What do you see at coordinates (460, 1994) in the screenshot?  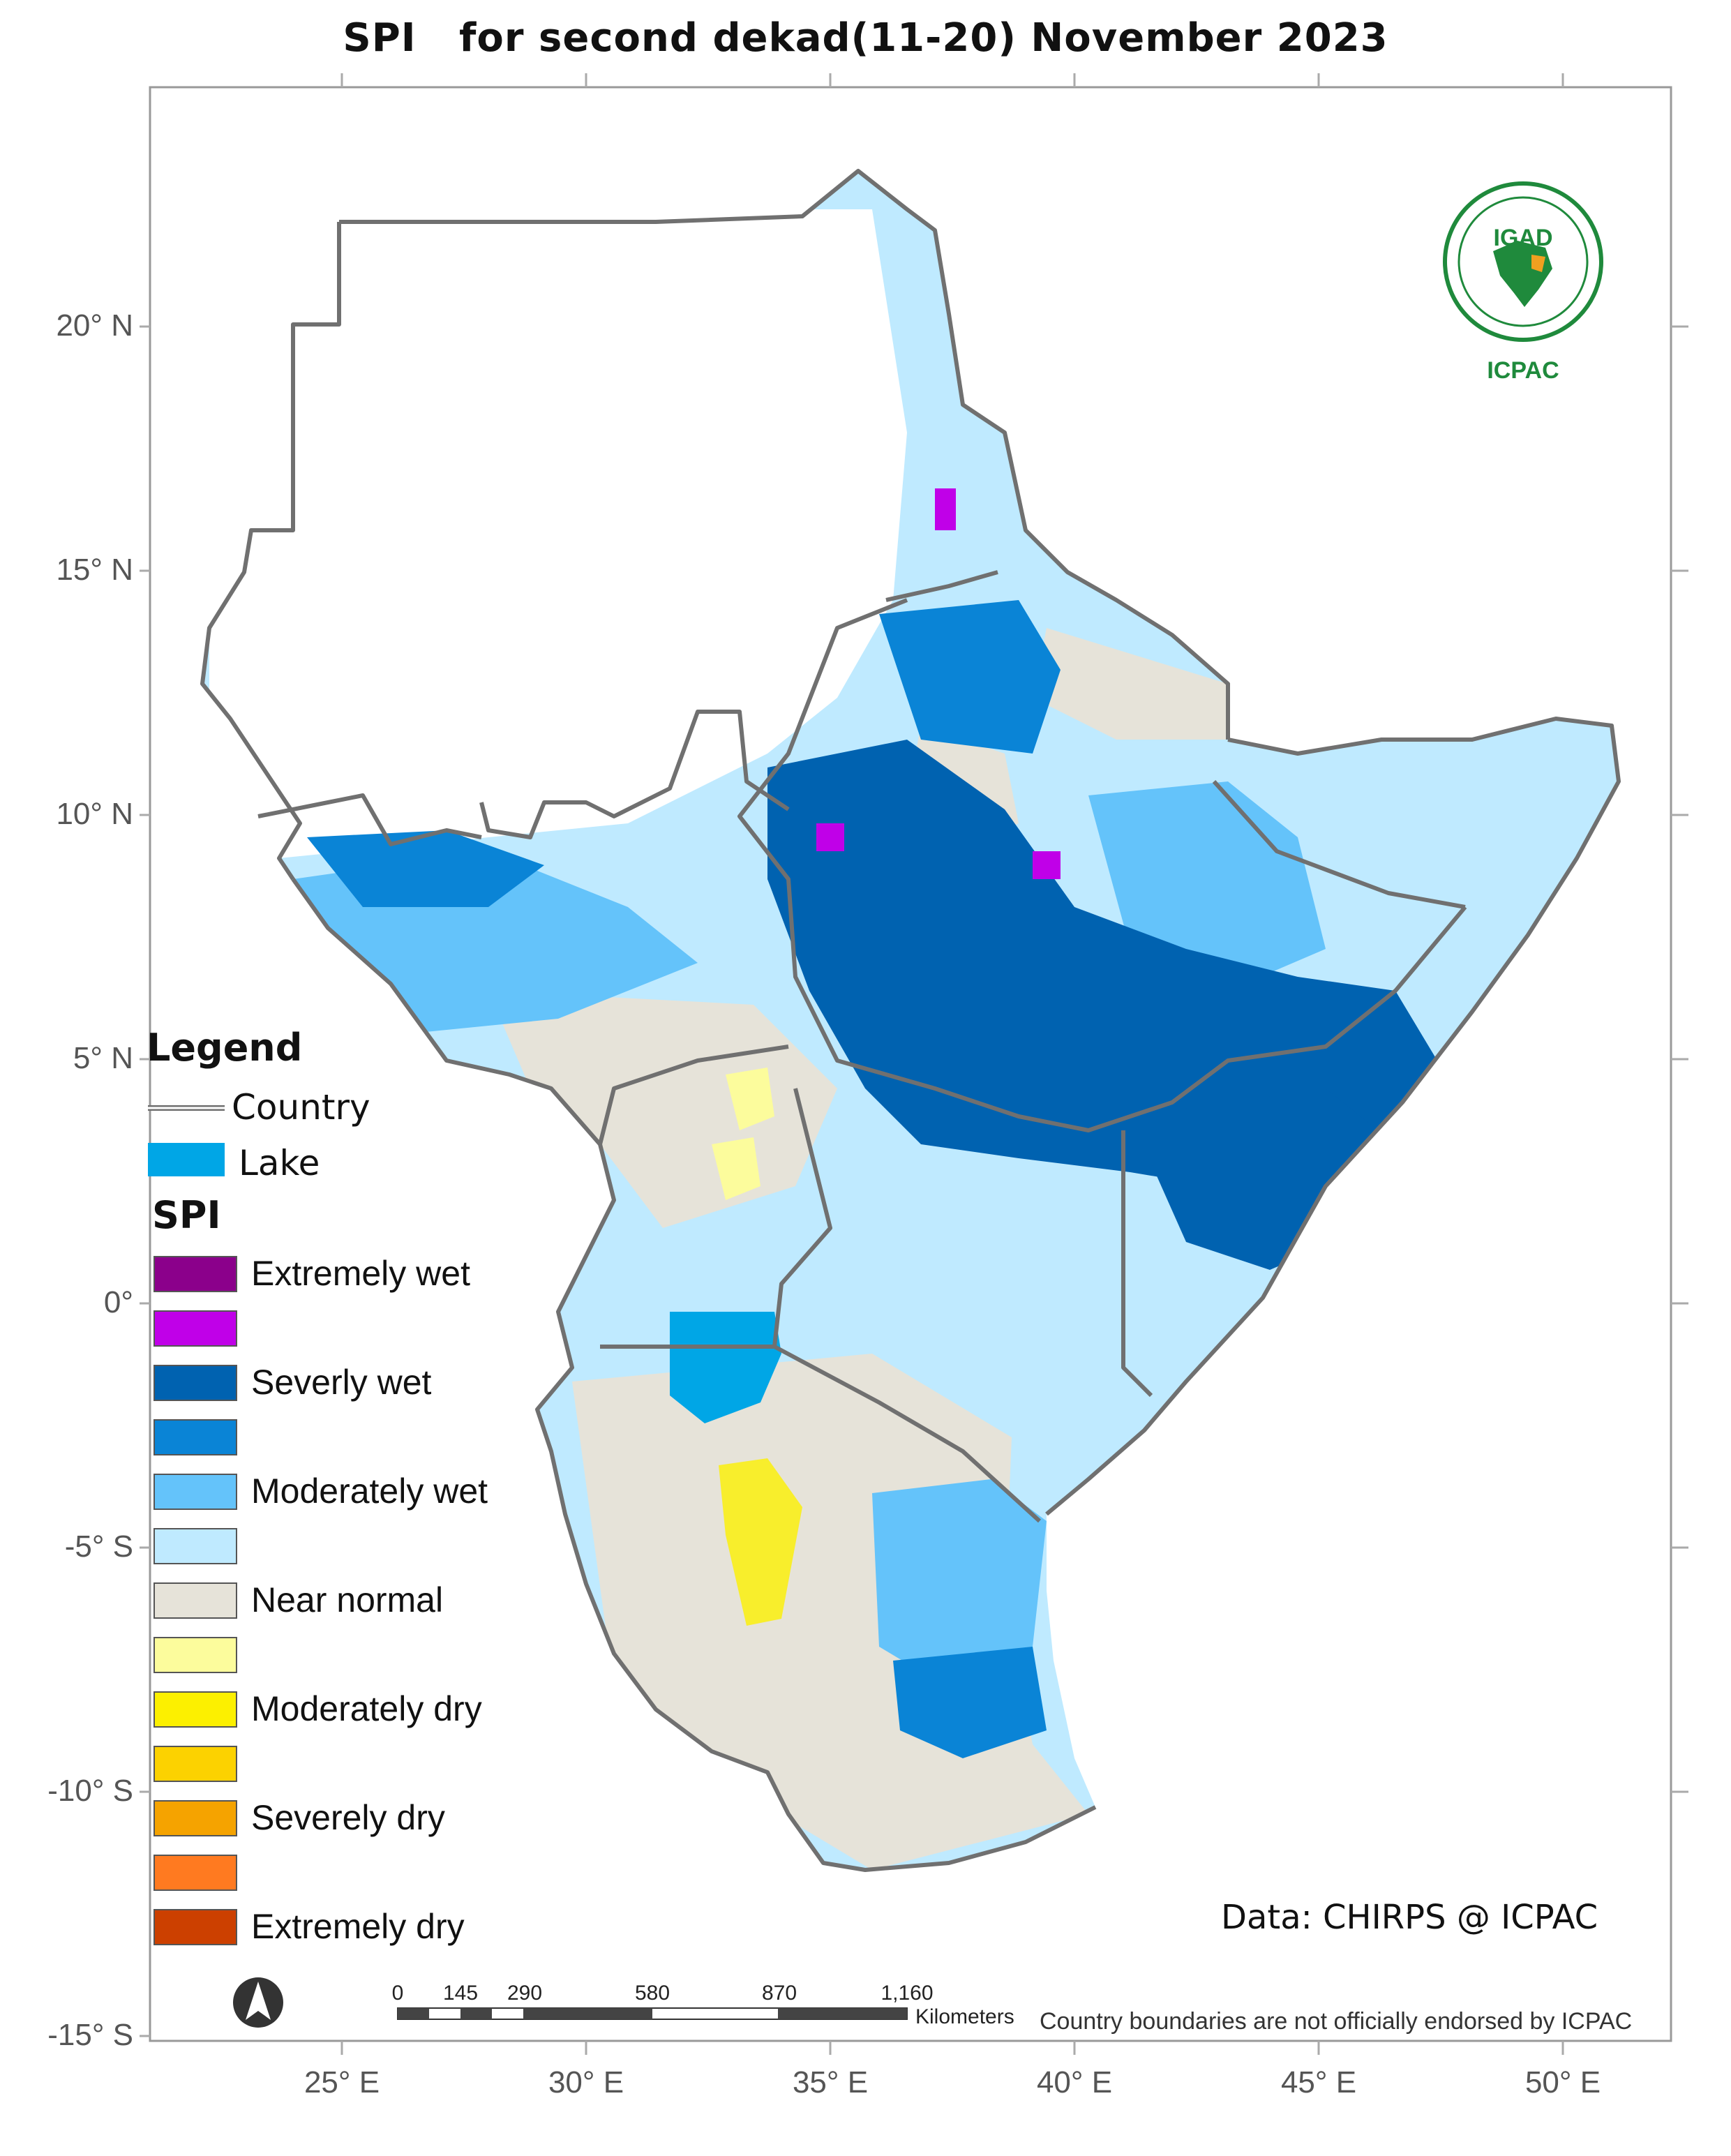 I see `scale-tick-145: 145` at bounding box center [460, 1994].